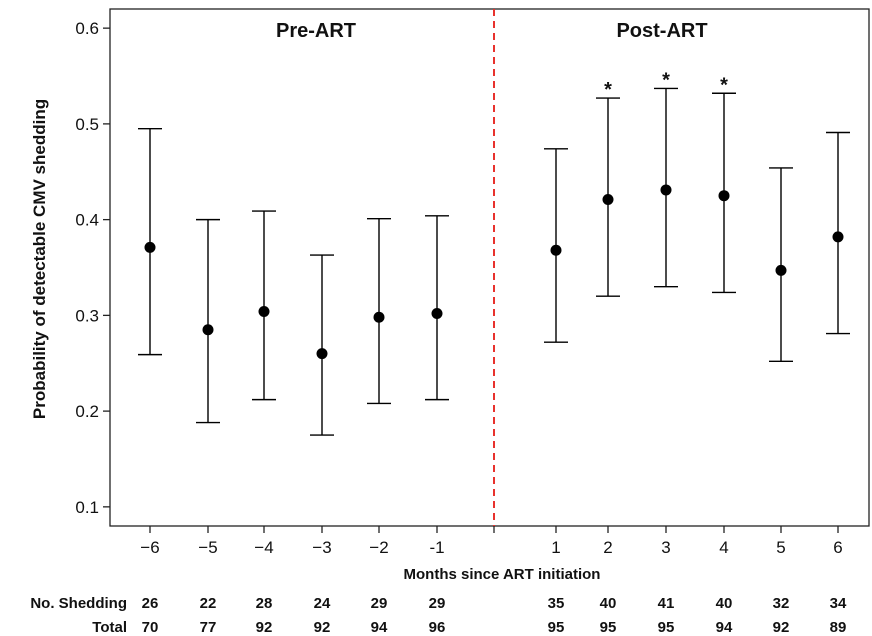 The height and width of the screenshot is (636, 872). I want to click on table-cell-total: 70, so click(150, 627).